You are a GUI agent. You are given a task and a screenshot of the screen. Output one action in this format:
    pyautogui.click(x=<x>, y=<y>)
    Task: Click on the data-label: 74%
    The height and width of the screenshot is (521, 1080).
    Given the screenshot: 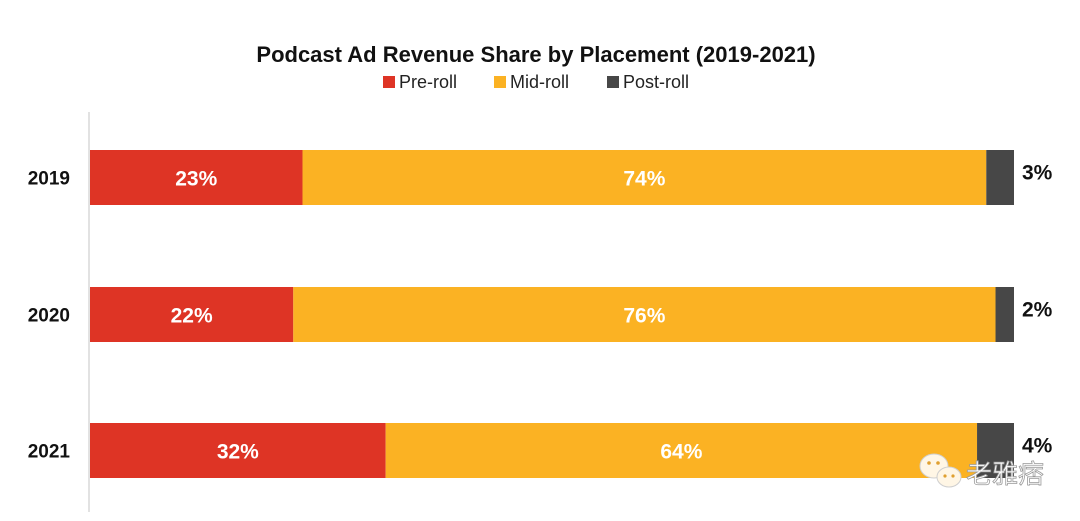 What is the action you would take?
    pyautogui.click(x=644, y=179)
    